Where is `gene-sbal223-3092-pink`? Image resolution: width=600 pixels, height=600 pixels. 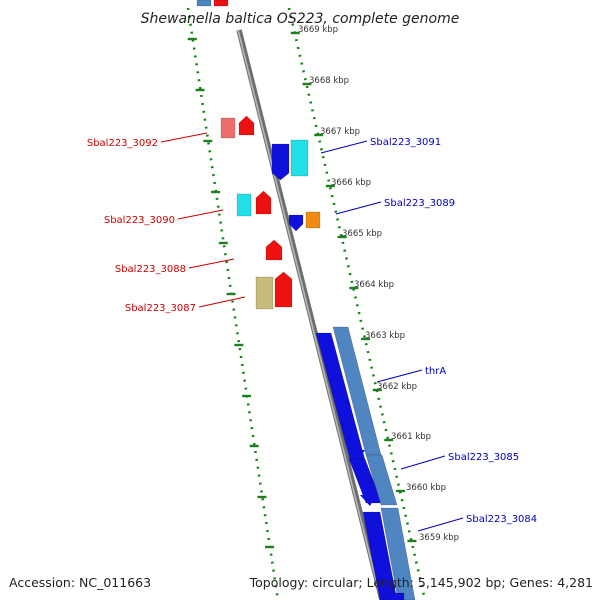
gene-sbal223-3092-pink is located at coordinates (228, 128).